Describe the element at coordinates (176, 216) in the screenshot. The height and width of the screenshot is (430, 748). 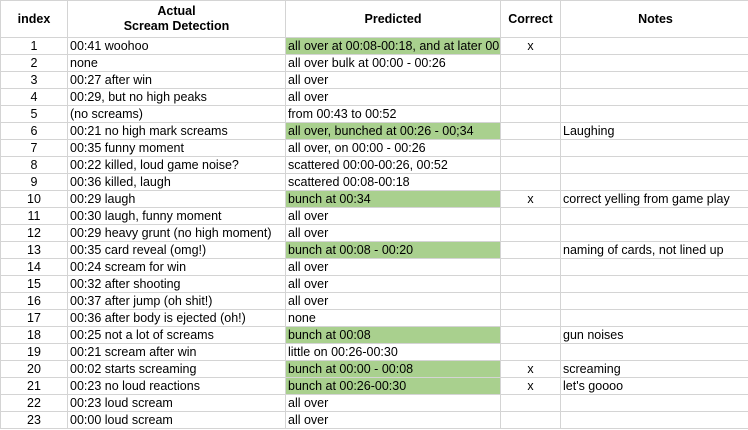
I see `cell-actual: 00:30 laugh, funny moment` at that location.